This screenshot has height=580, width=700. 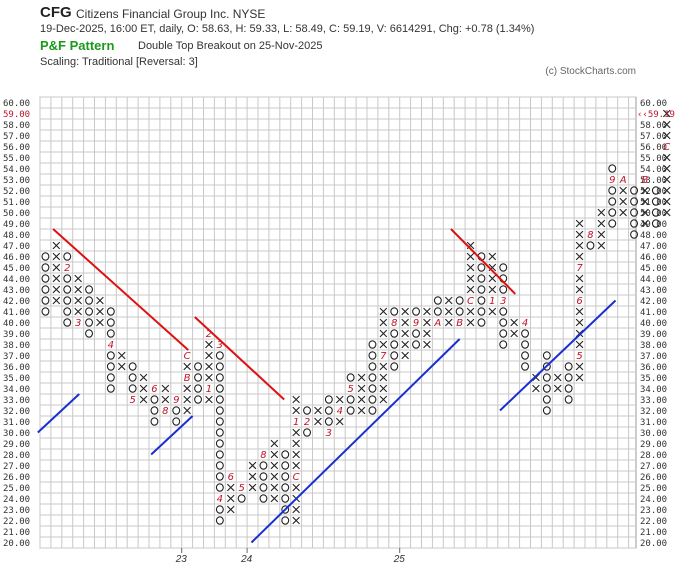 I want to click on y-tick-label-left: 29.00, so click(x=16, y=445).